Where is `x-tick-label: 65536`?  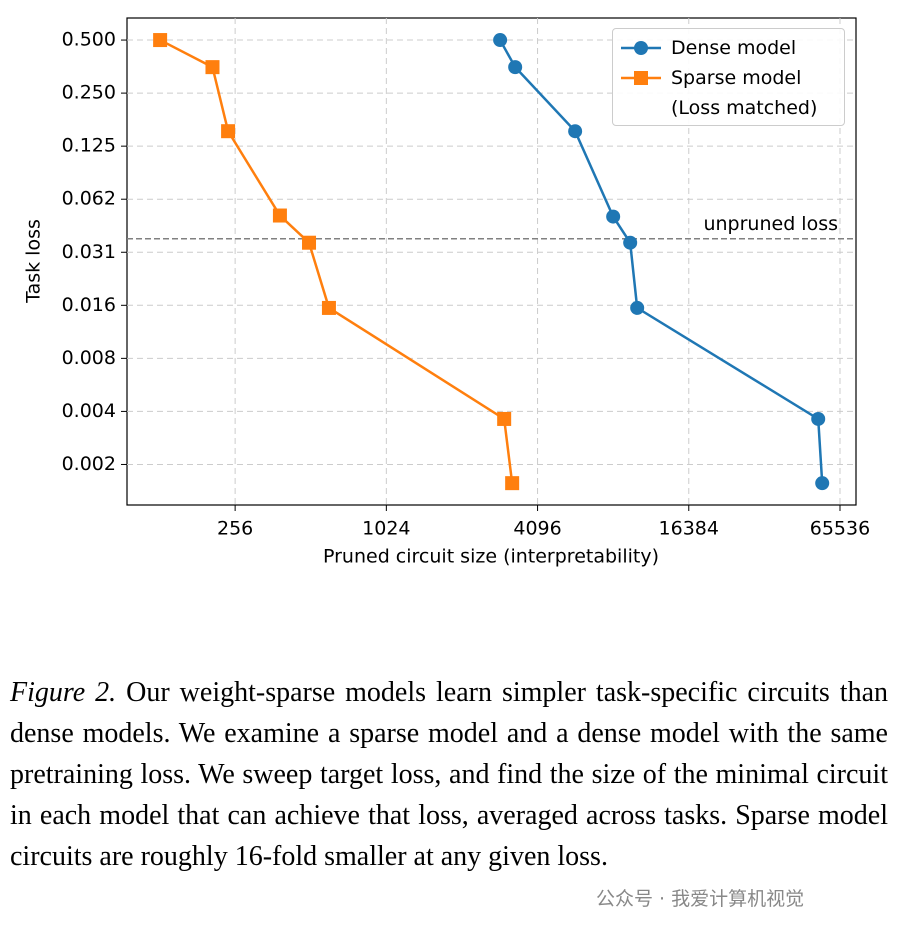
x-tick-label: 65536 is located at coordinates (840, 529).